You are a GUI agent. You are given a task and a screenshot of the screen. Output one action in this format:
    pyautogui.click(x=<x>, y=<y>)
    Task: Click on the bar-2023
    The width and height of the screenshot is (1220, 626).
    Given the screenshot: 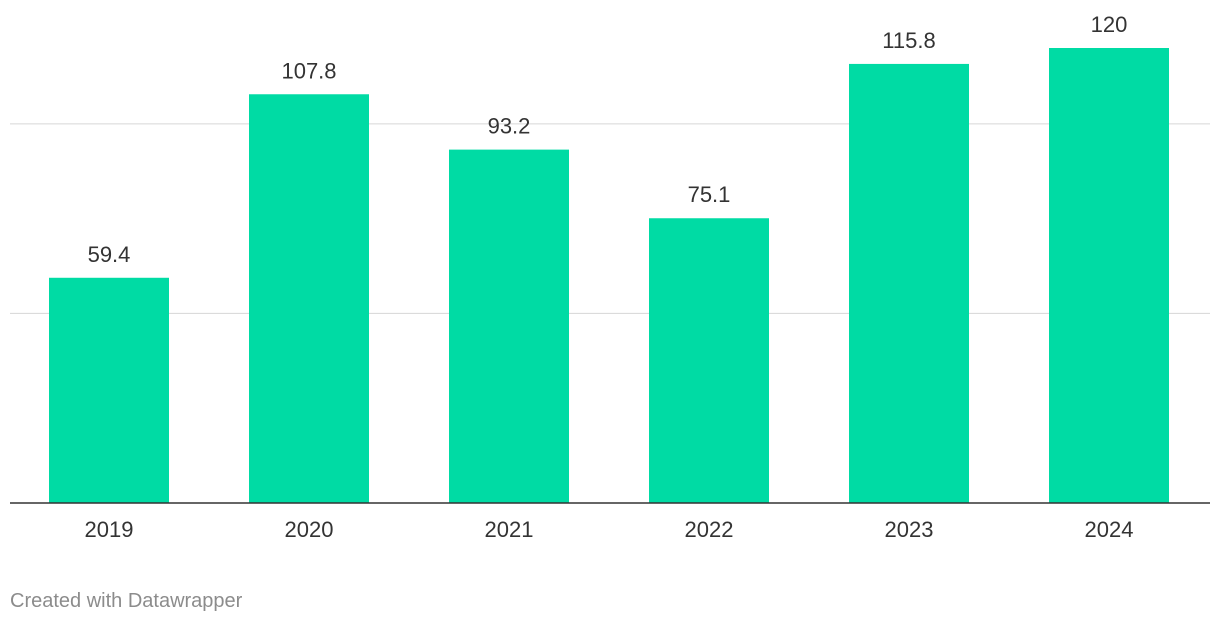 What is the action you would take?
    pyautogui.click(x=909, y=283)
    